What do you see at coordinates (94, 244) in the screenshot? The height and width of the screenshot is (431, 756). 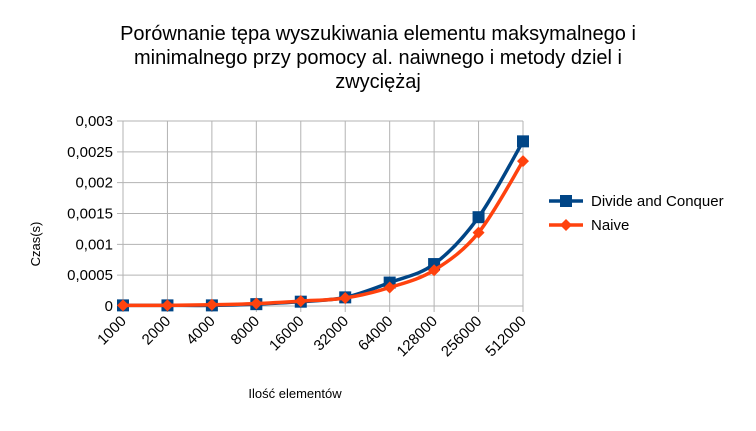 I see `y-tick-label: 0,001` at bounding box center [94, 244].